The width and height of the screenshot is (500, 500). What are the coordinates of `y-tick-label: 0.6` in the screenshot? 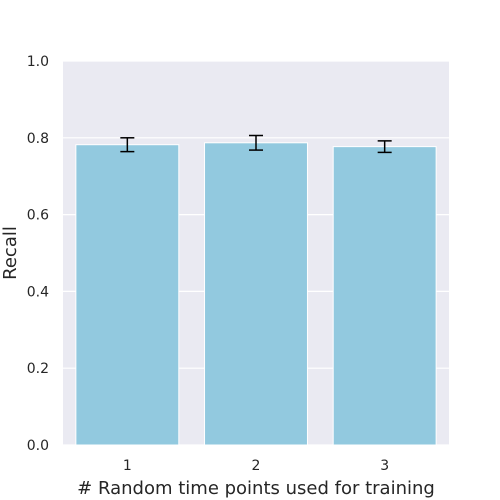 It's located at (38, 216).